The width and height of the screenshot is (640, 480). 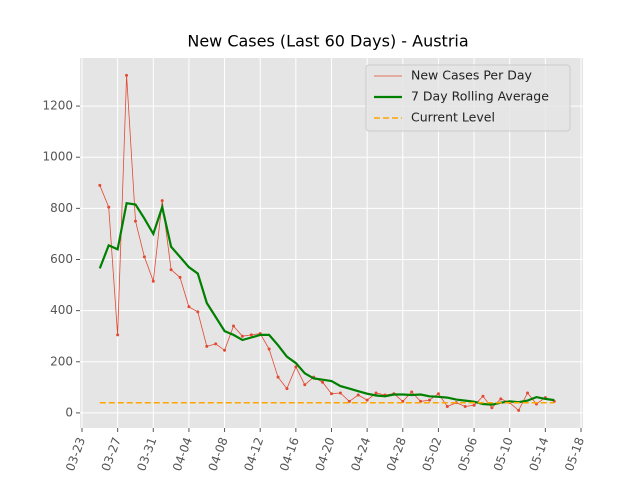 What do you see at coordinates (253, 454) in the screenshot?
I see `x-tick-label: 04-12` at bounding box center [253, 454].